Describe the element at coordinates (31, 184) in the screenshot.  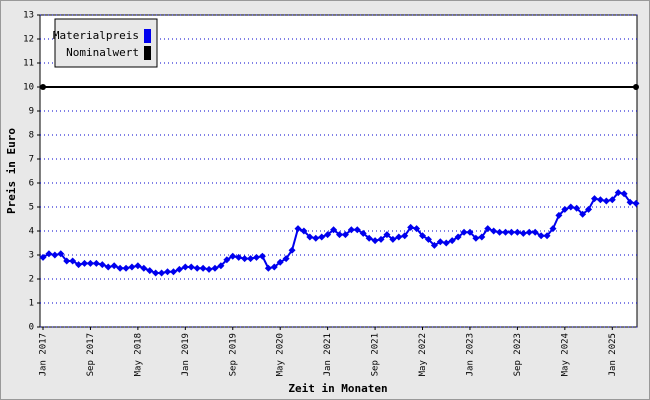
I see `y-tick-label: 6` at that location.